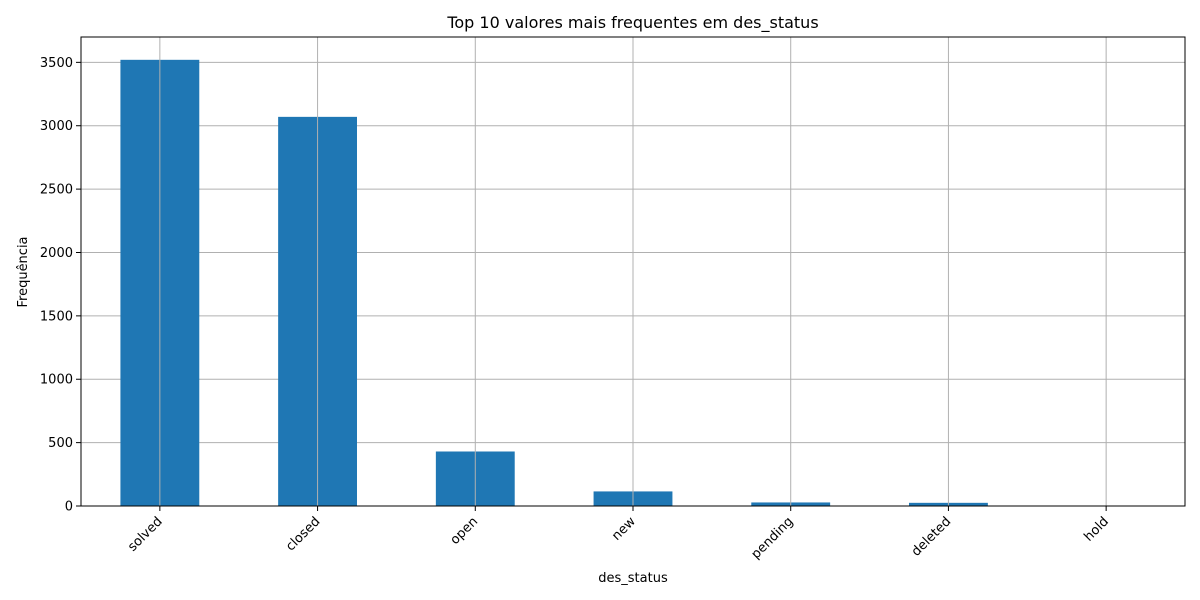  I want to click on x-tick-label-hold: hold, so click(1097, 529).